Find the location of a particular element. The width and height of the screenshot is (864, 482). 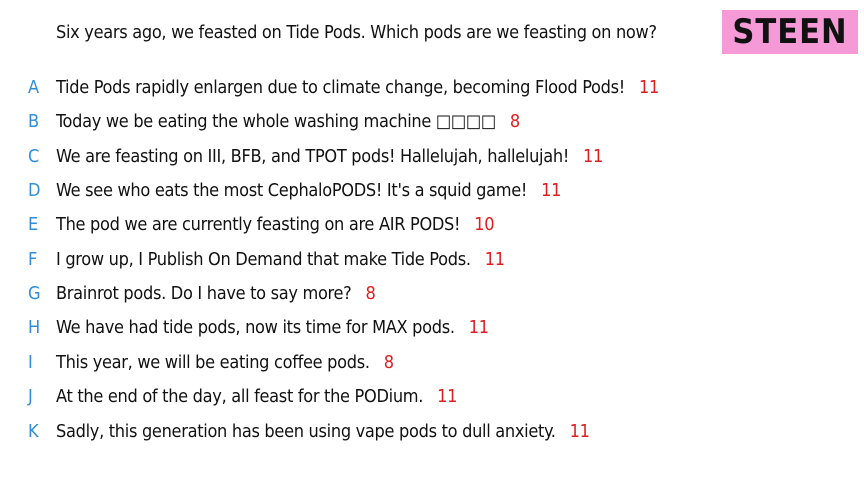

option-text: Brainrot pods. Do I have to say more? is located at coordinates (203, 293).